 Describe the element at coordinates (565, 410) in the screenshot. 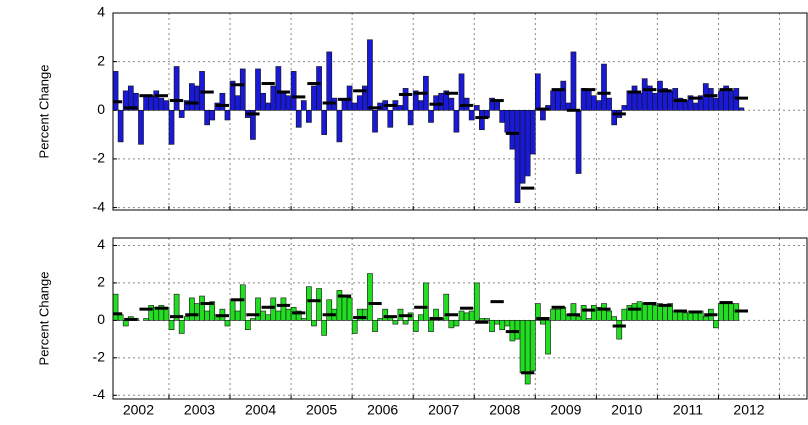

I see `x-tick-label: 2009` at that location.